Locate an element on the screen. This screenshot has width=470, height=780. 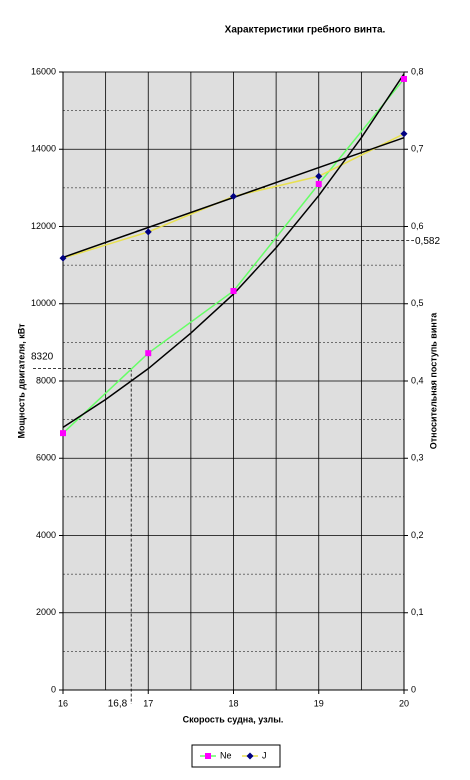
x-tick-label: 16 is located at coordinates (63, 703).